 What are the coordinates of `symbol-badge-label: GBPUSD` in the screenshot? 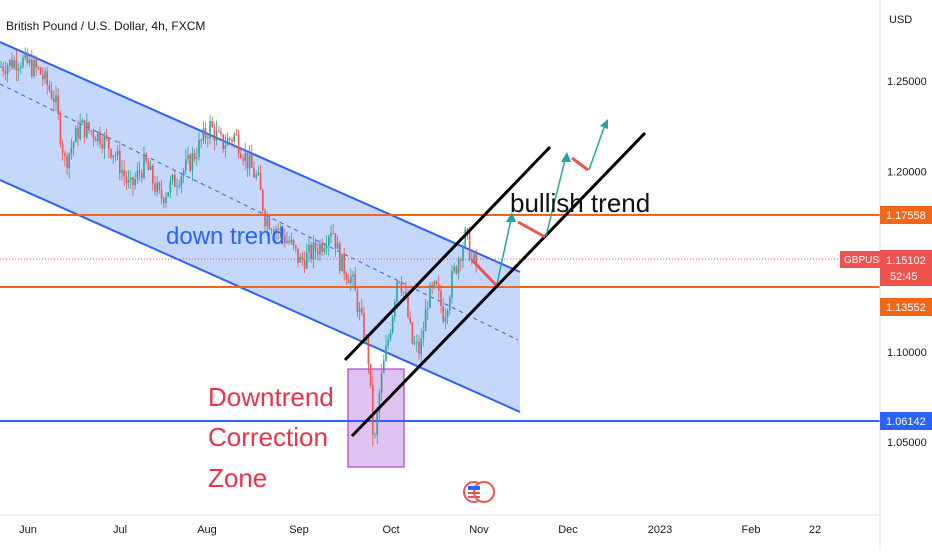 It's located at (865, 260).